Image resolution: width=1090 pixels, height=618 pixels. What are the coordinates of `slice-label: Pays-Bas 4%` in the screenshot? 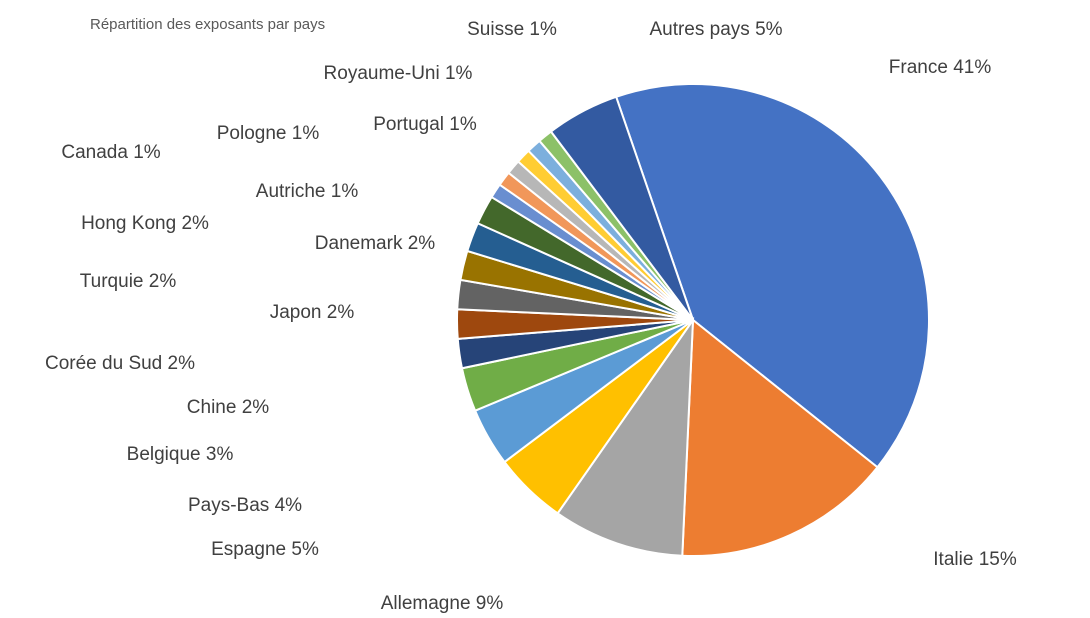 It's located at (245, 505).